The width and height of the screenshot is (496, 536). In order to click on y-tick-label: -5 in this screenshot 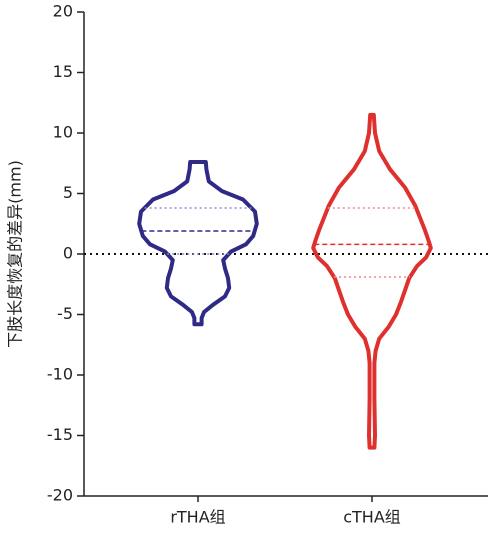, I will do `click(65, 313)`.